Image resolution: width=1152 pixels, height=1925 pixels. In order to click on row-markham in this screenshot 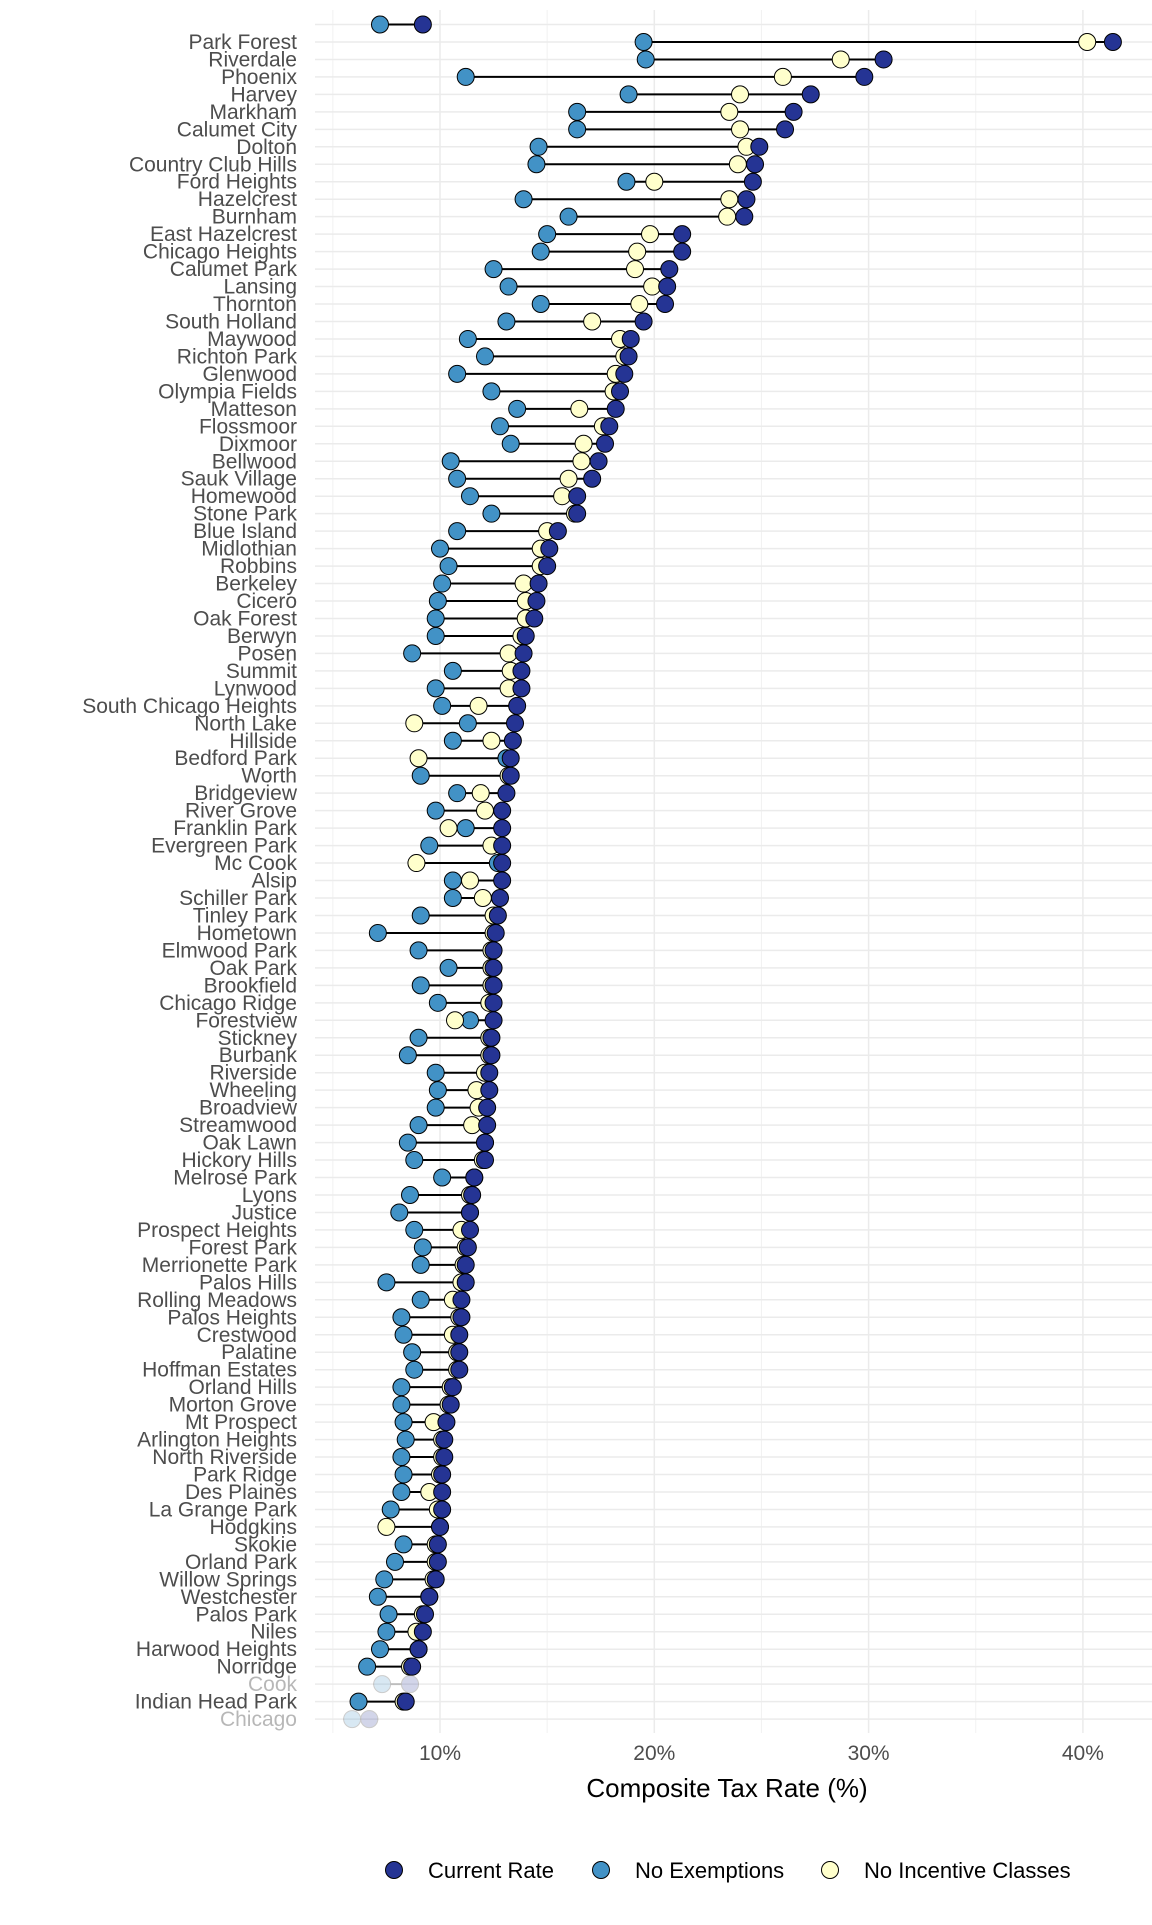, I will do `click(685, 111)`.